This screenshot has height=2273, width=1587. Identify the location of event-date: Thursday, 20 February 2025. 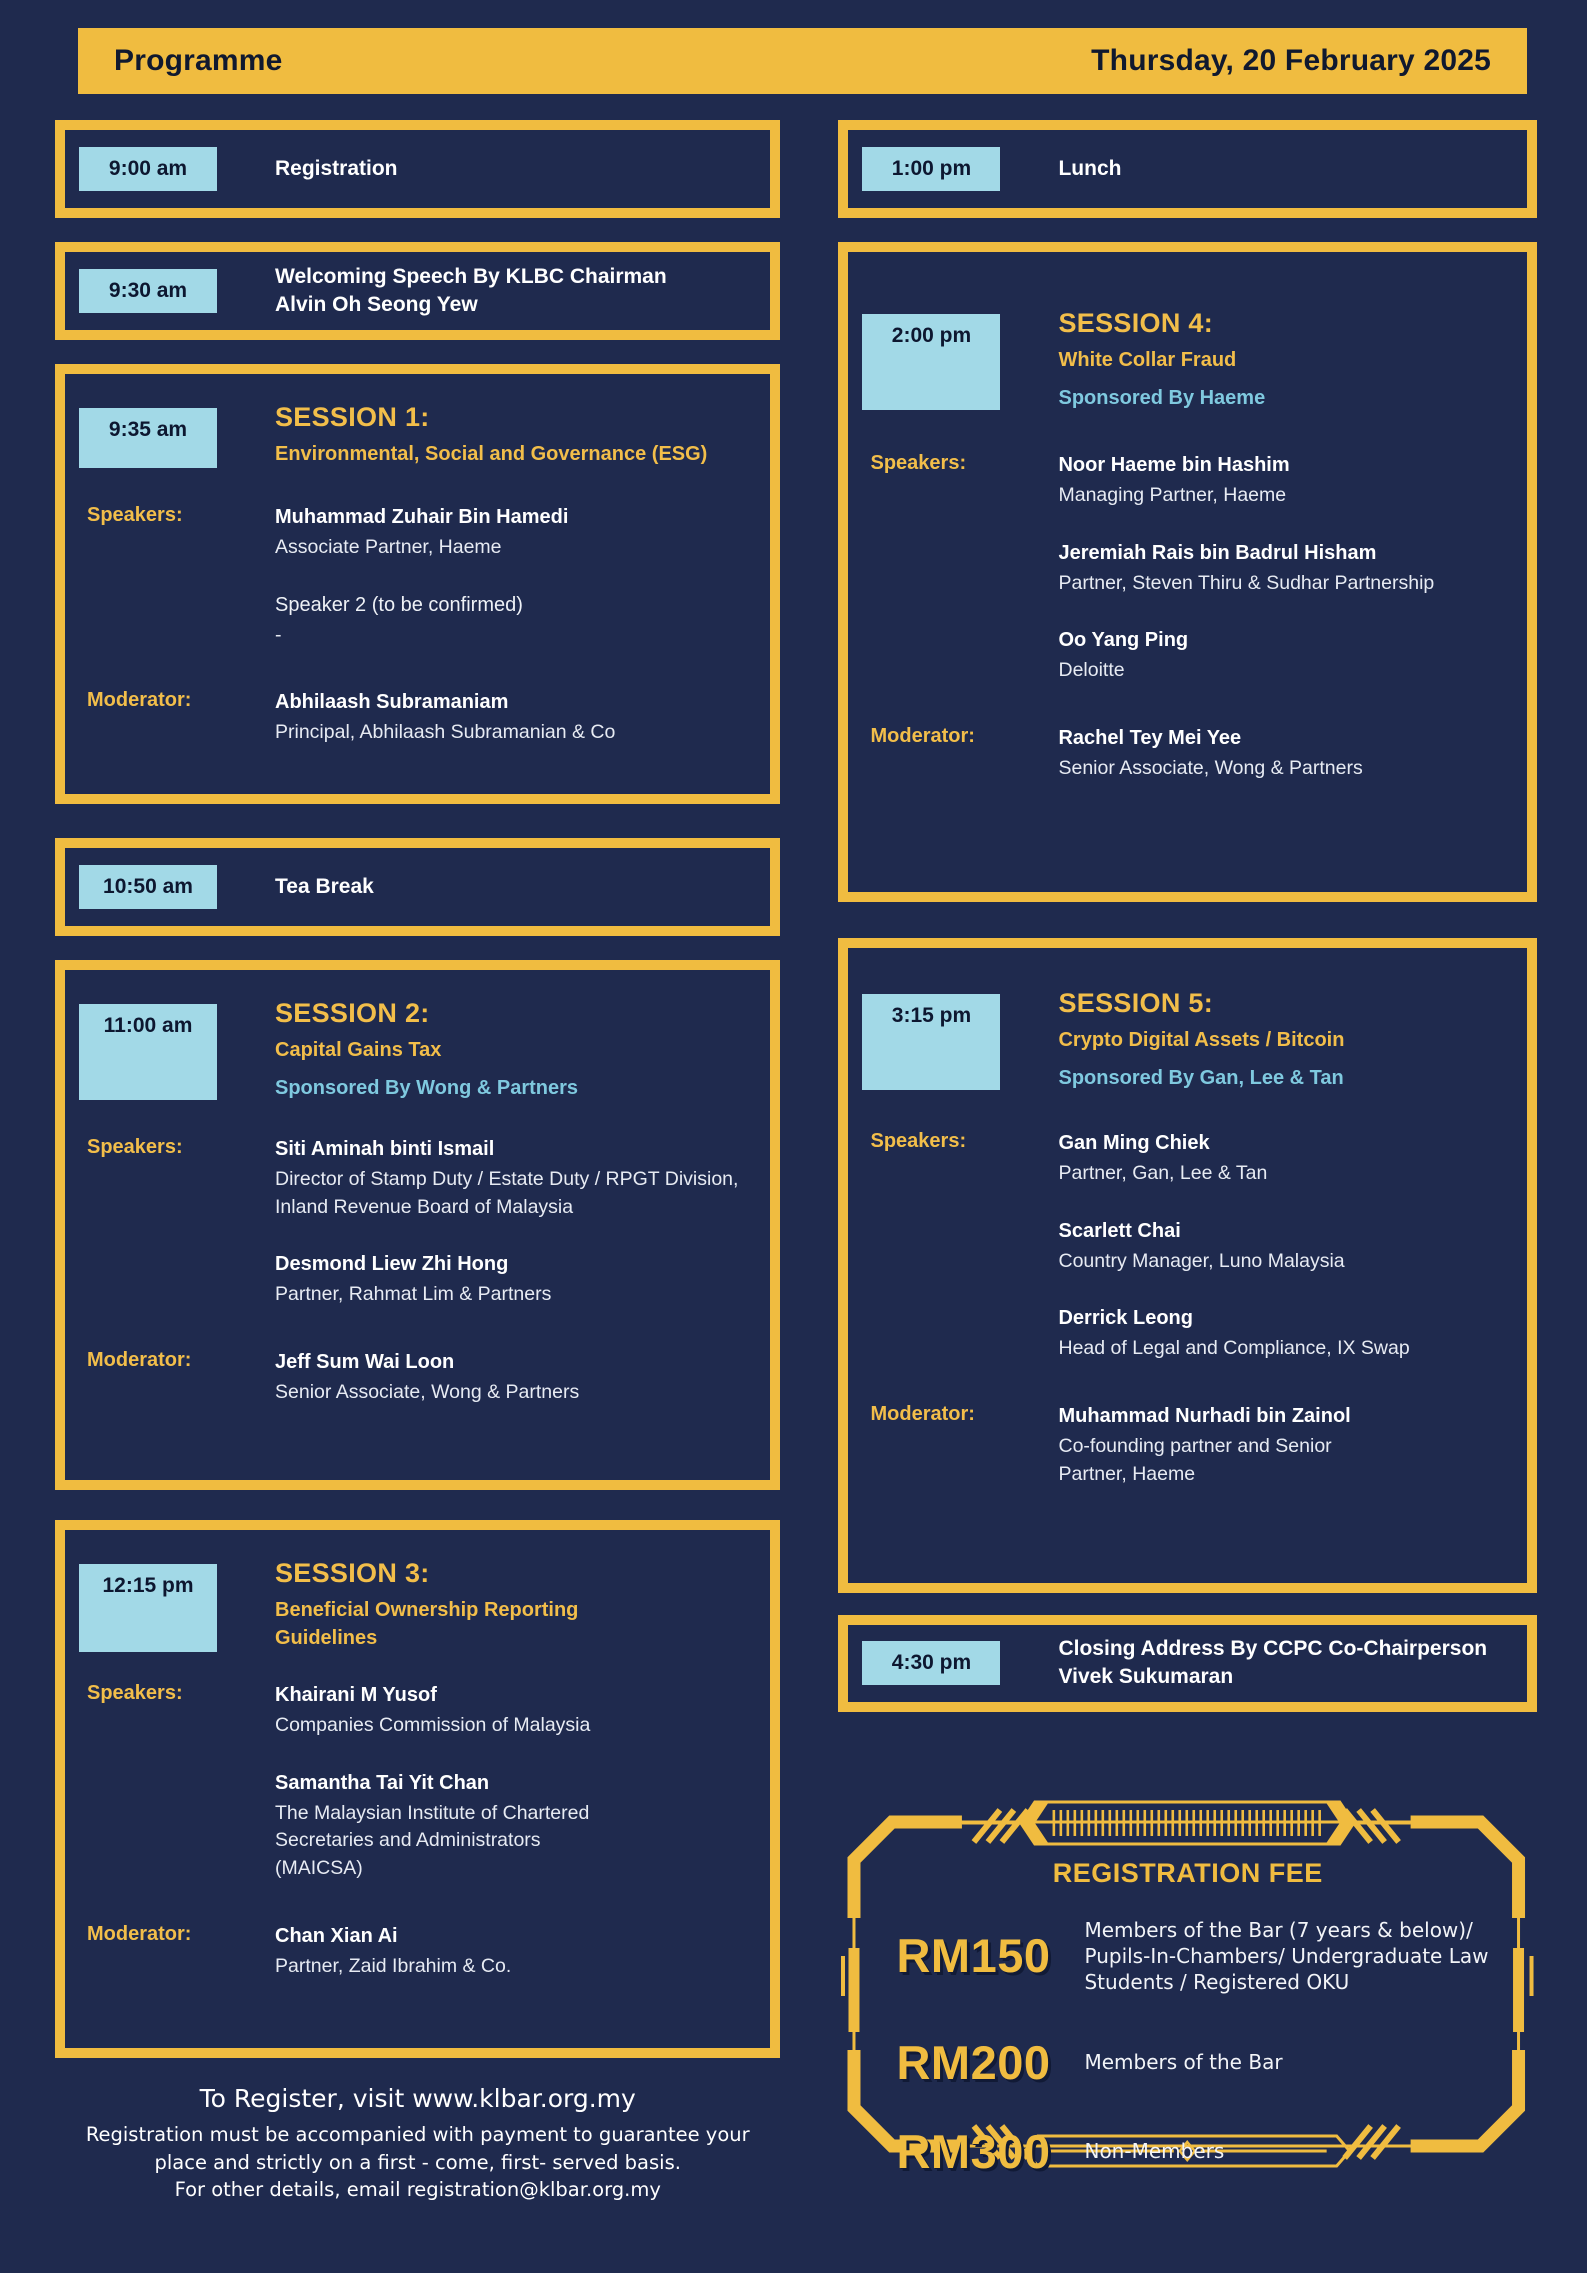
(1291, 60).